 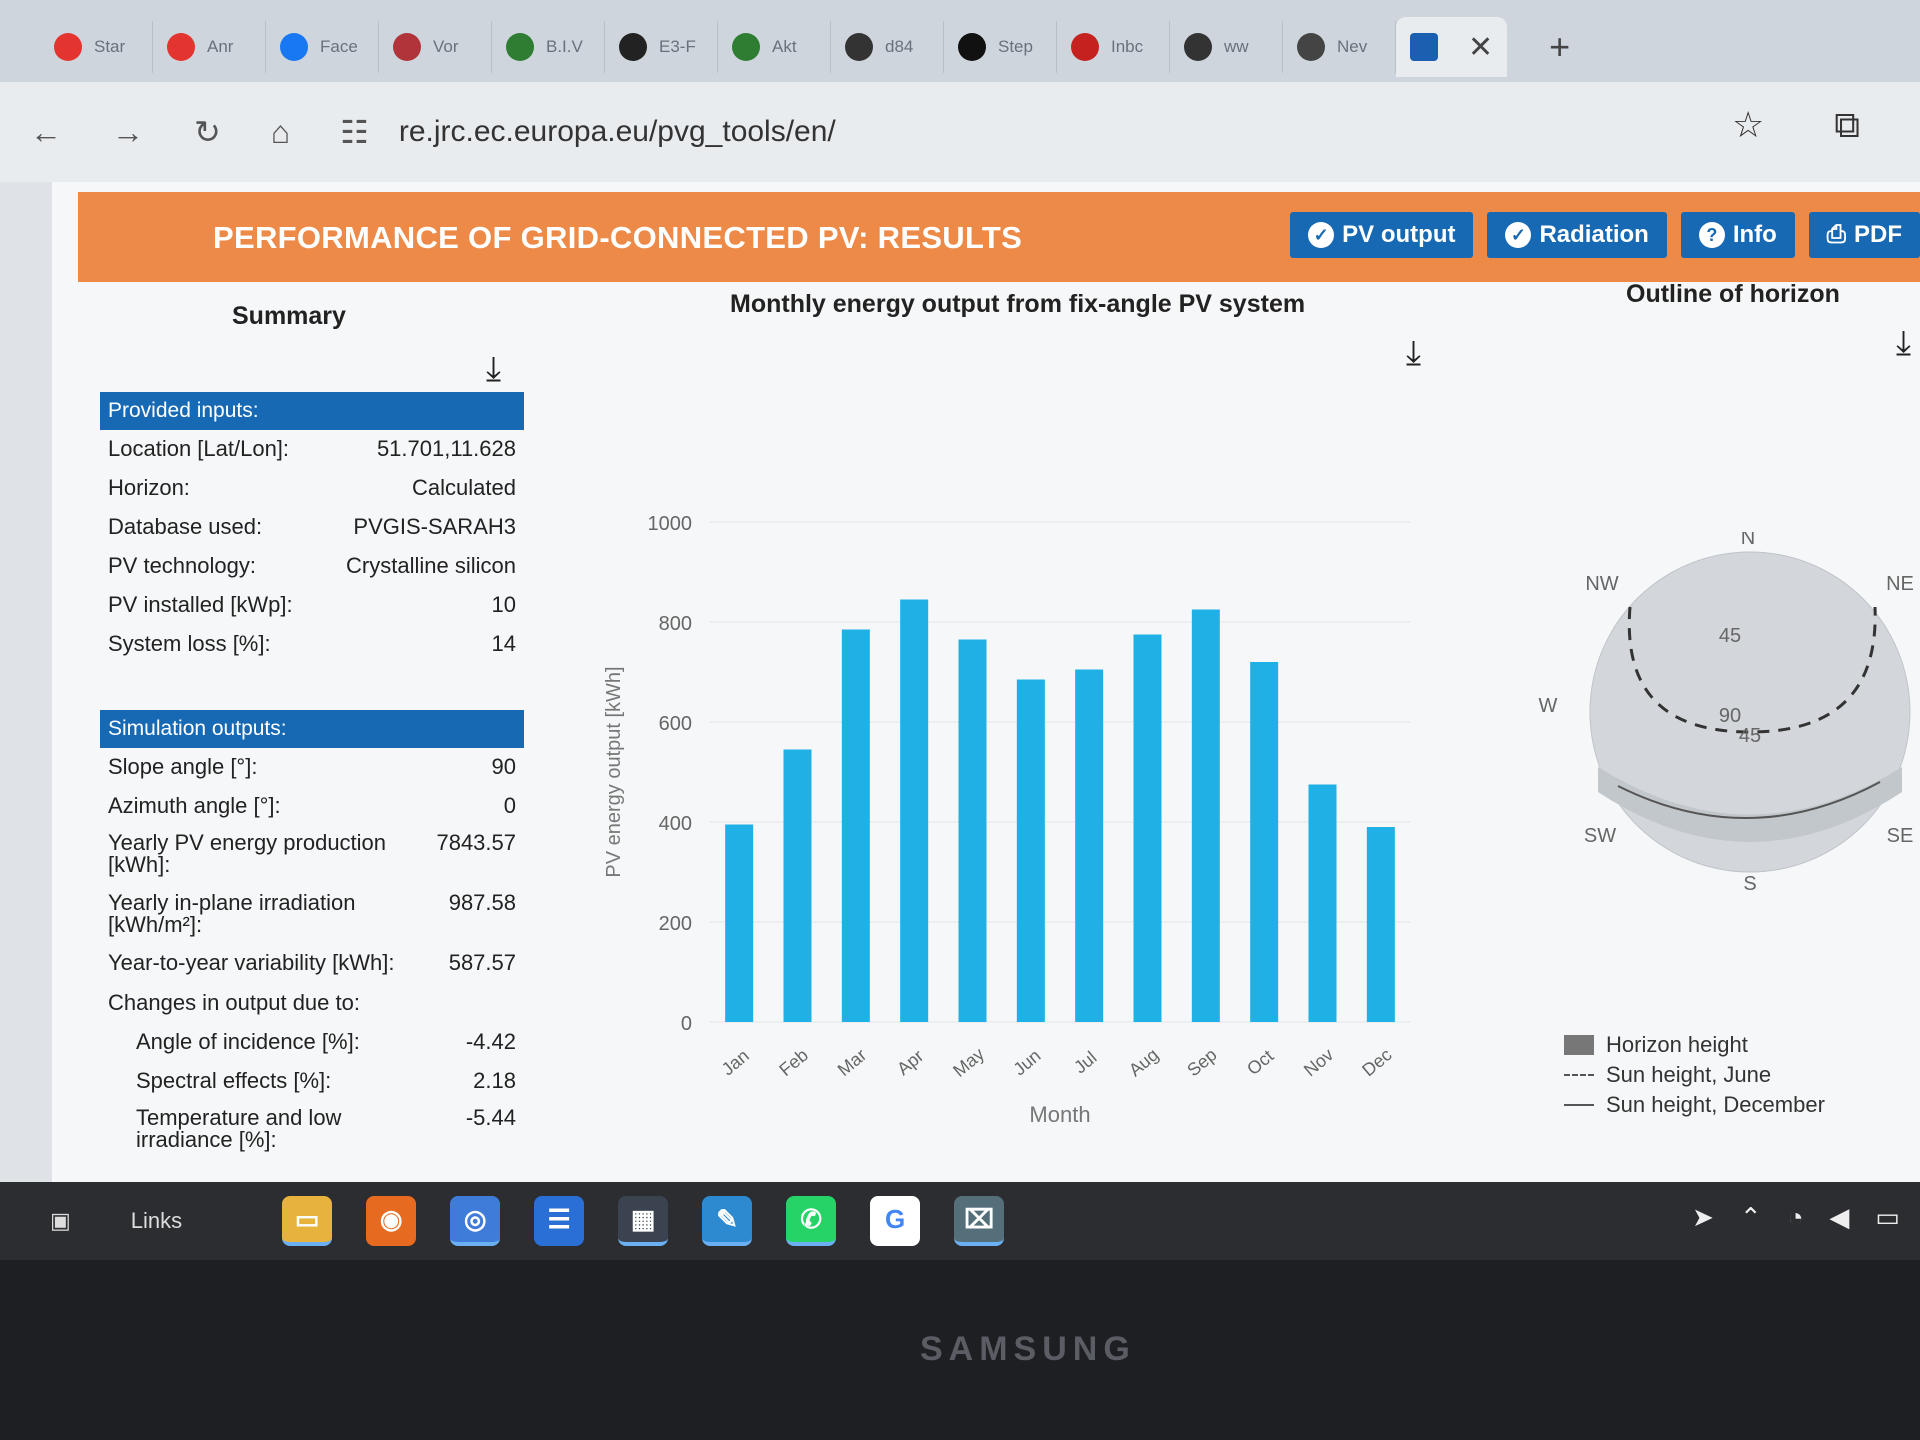 I want to click on browser-tab: brand-icon B.I.V, so click(x=548, y=47).